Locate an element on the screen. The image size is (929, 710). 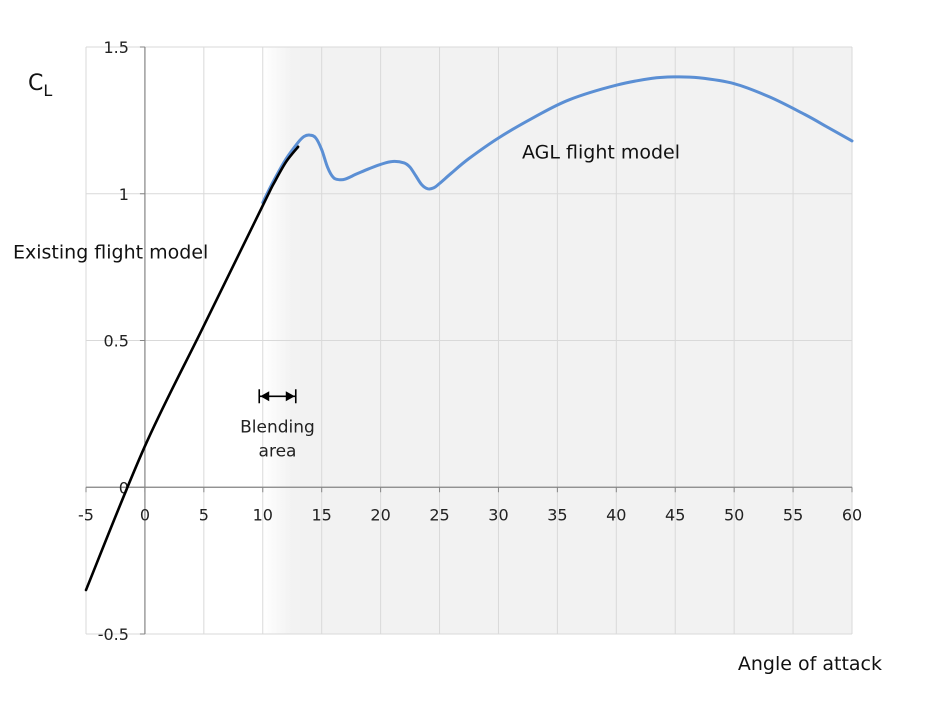
x-tick-label: 5 is located at coordinates (204, 514).